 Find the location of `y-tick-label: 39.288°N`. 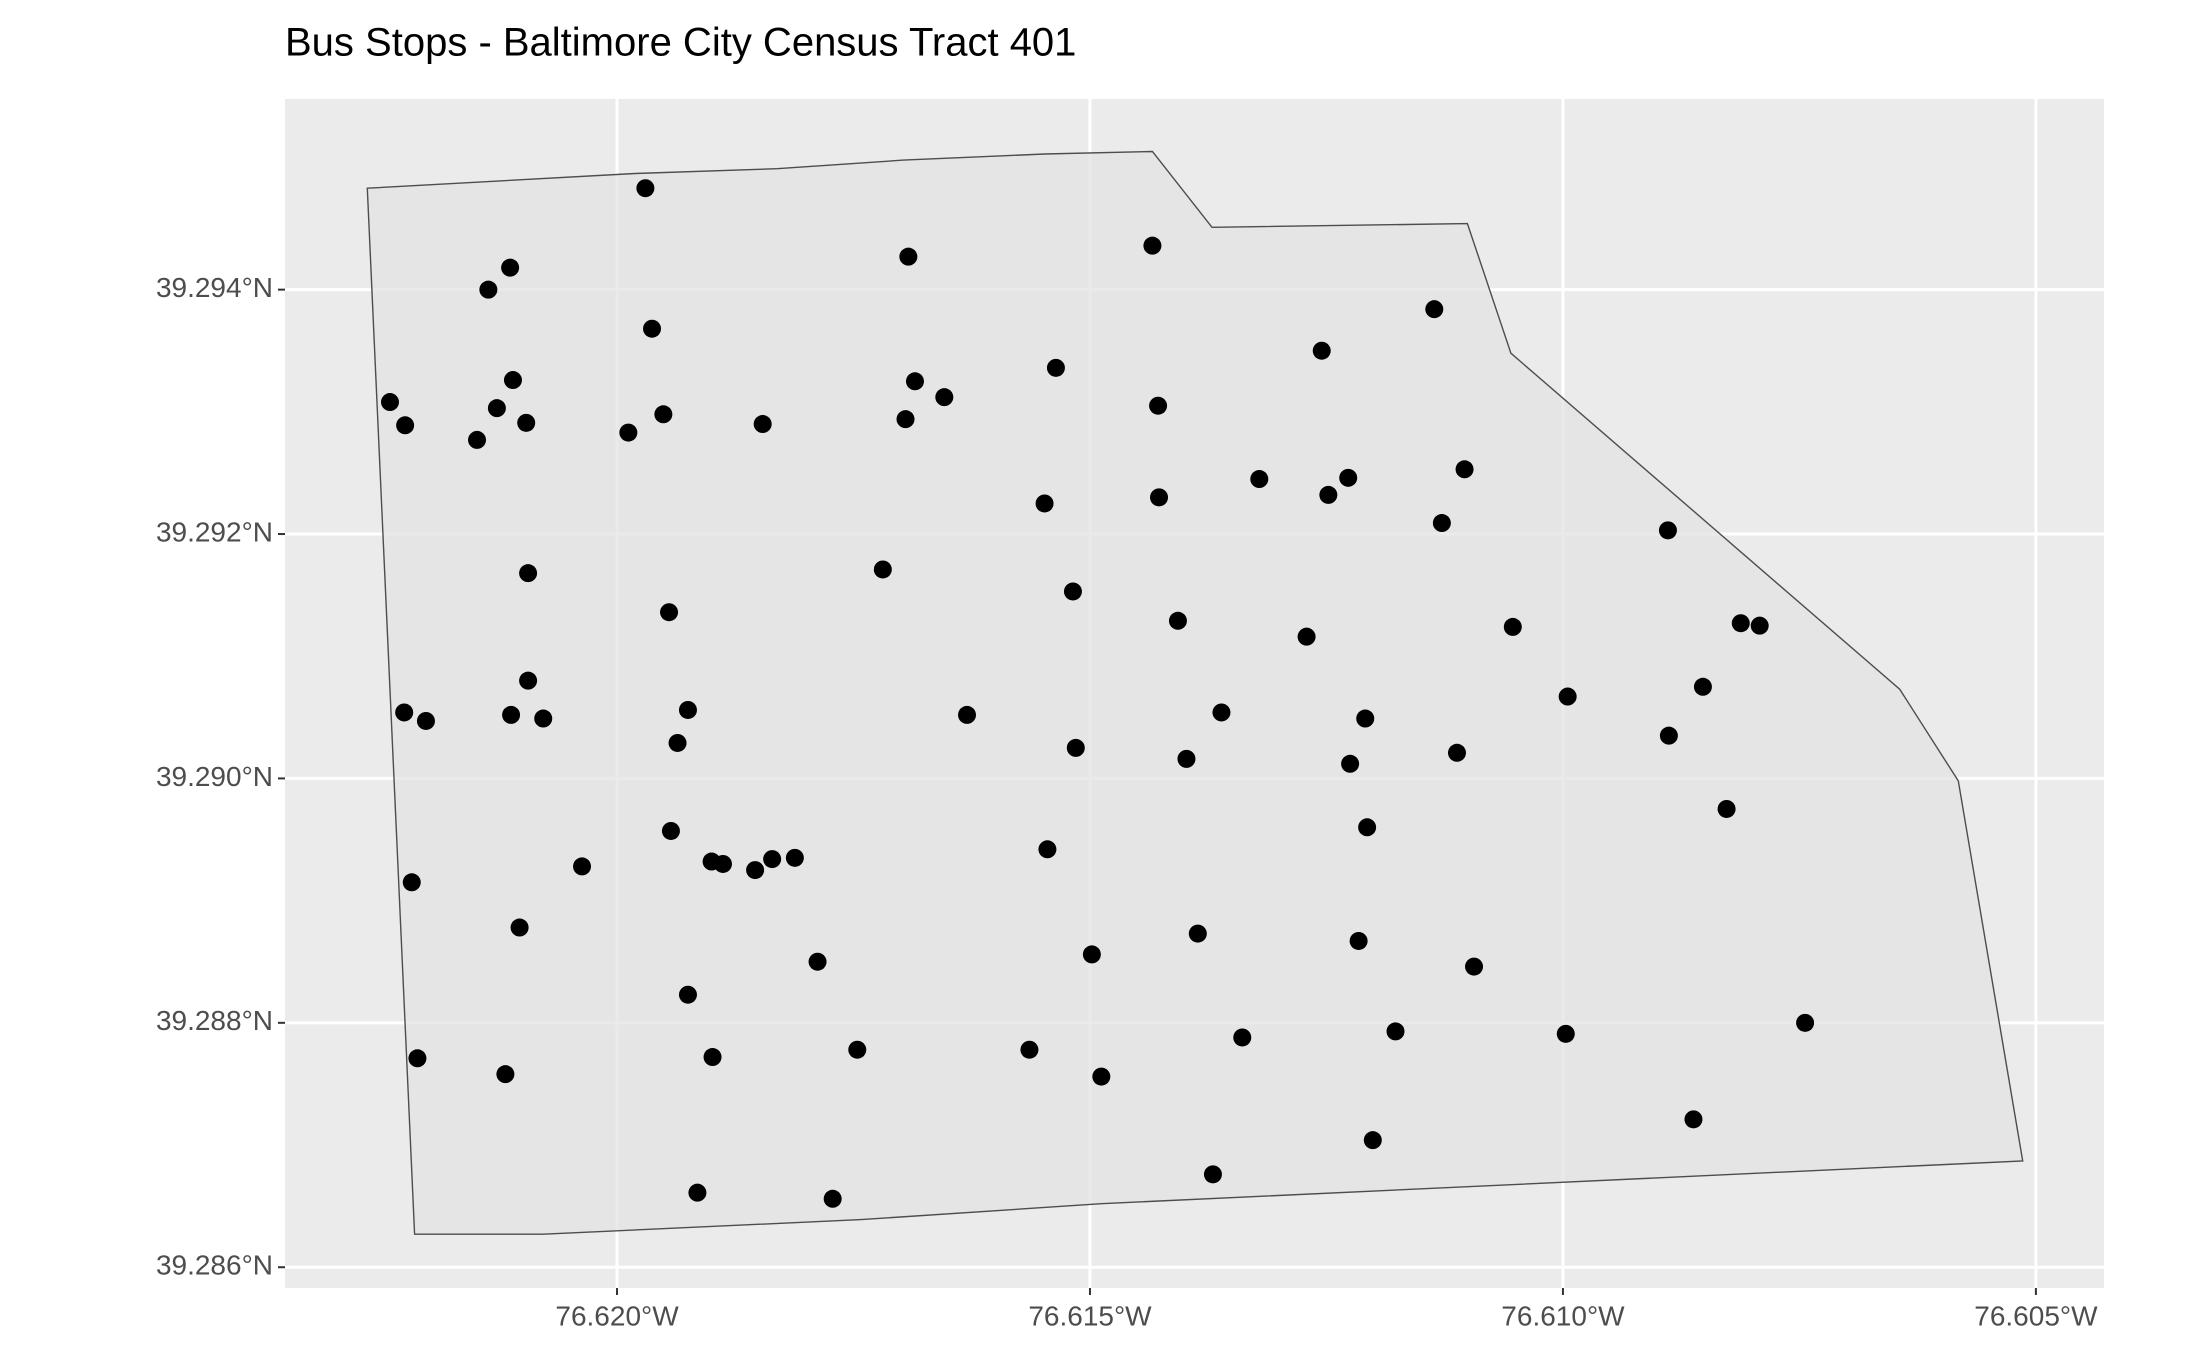

y-tick-label: 39.288°N is located at coordinates (214, 1020).